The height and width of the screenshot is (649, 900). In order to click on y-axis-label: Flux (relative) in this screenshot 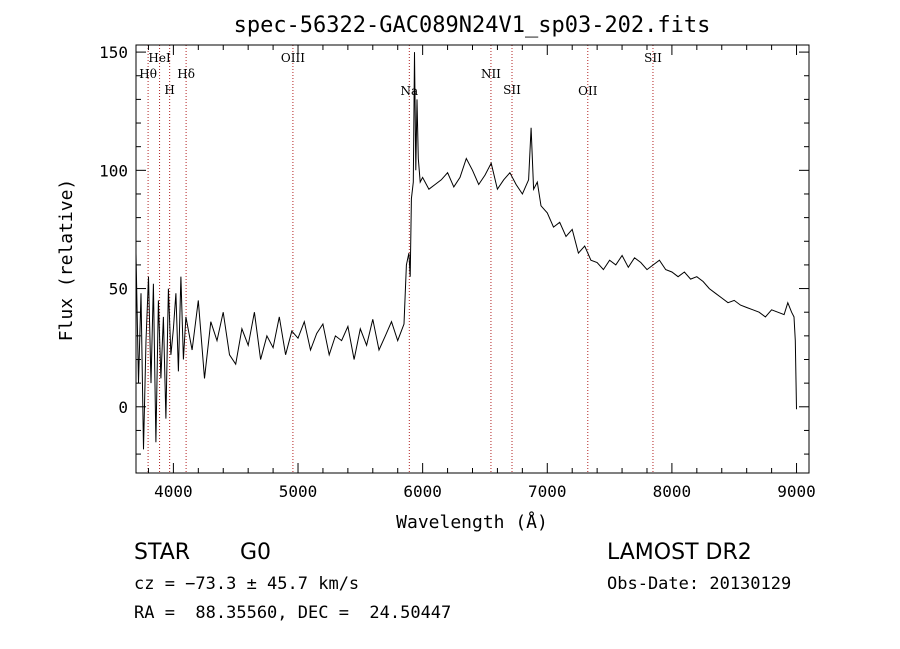, I will do `click(66, 260)`.